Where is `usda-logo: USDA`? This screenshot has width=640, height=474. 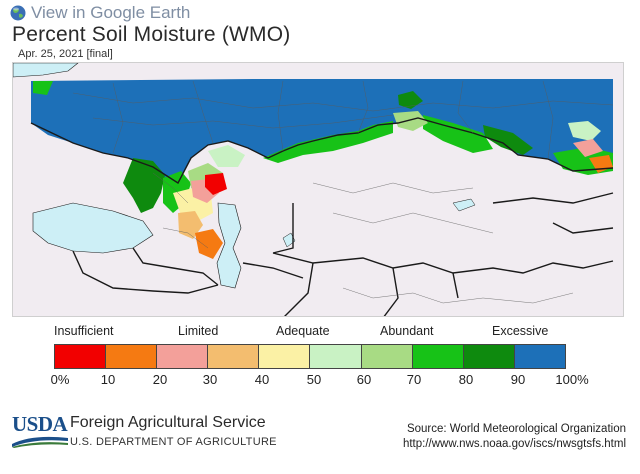 usda-logo: USDA is located at coordinates (40, 424).